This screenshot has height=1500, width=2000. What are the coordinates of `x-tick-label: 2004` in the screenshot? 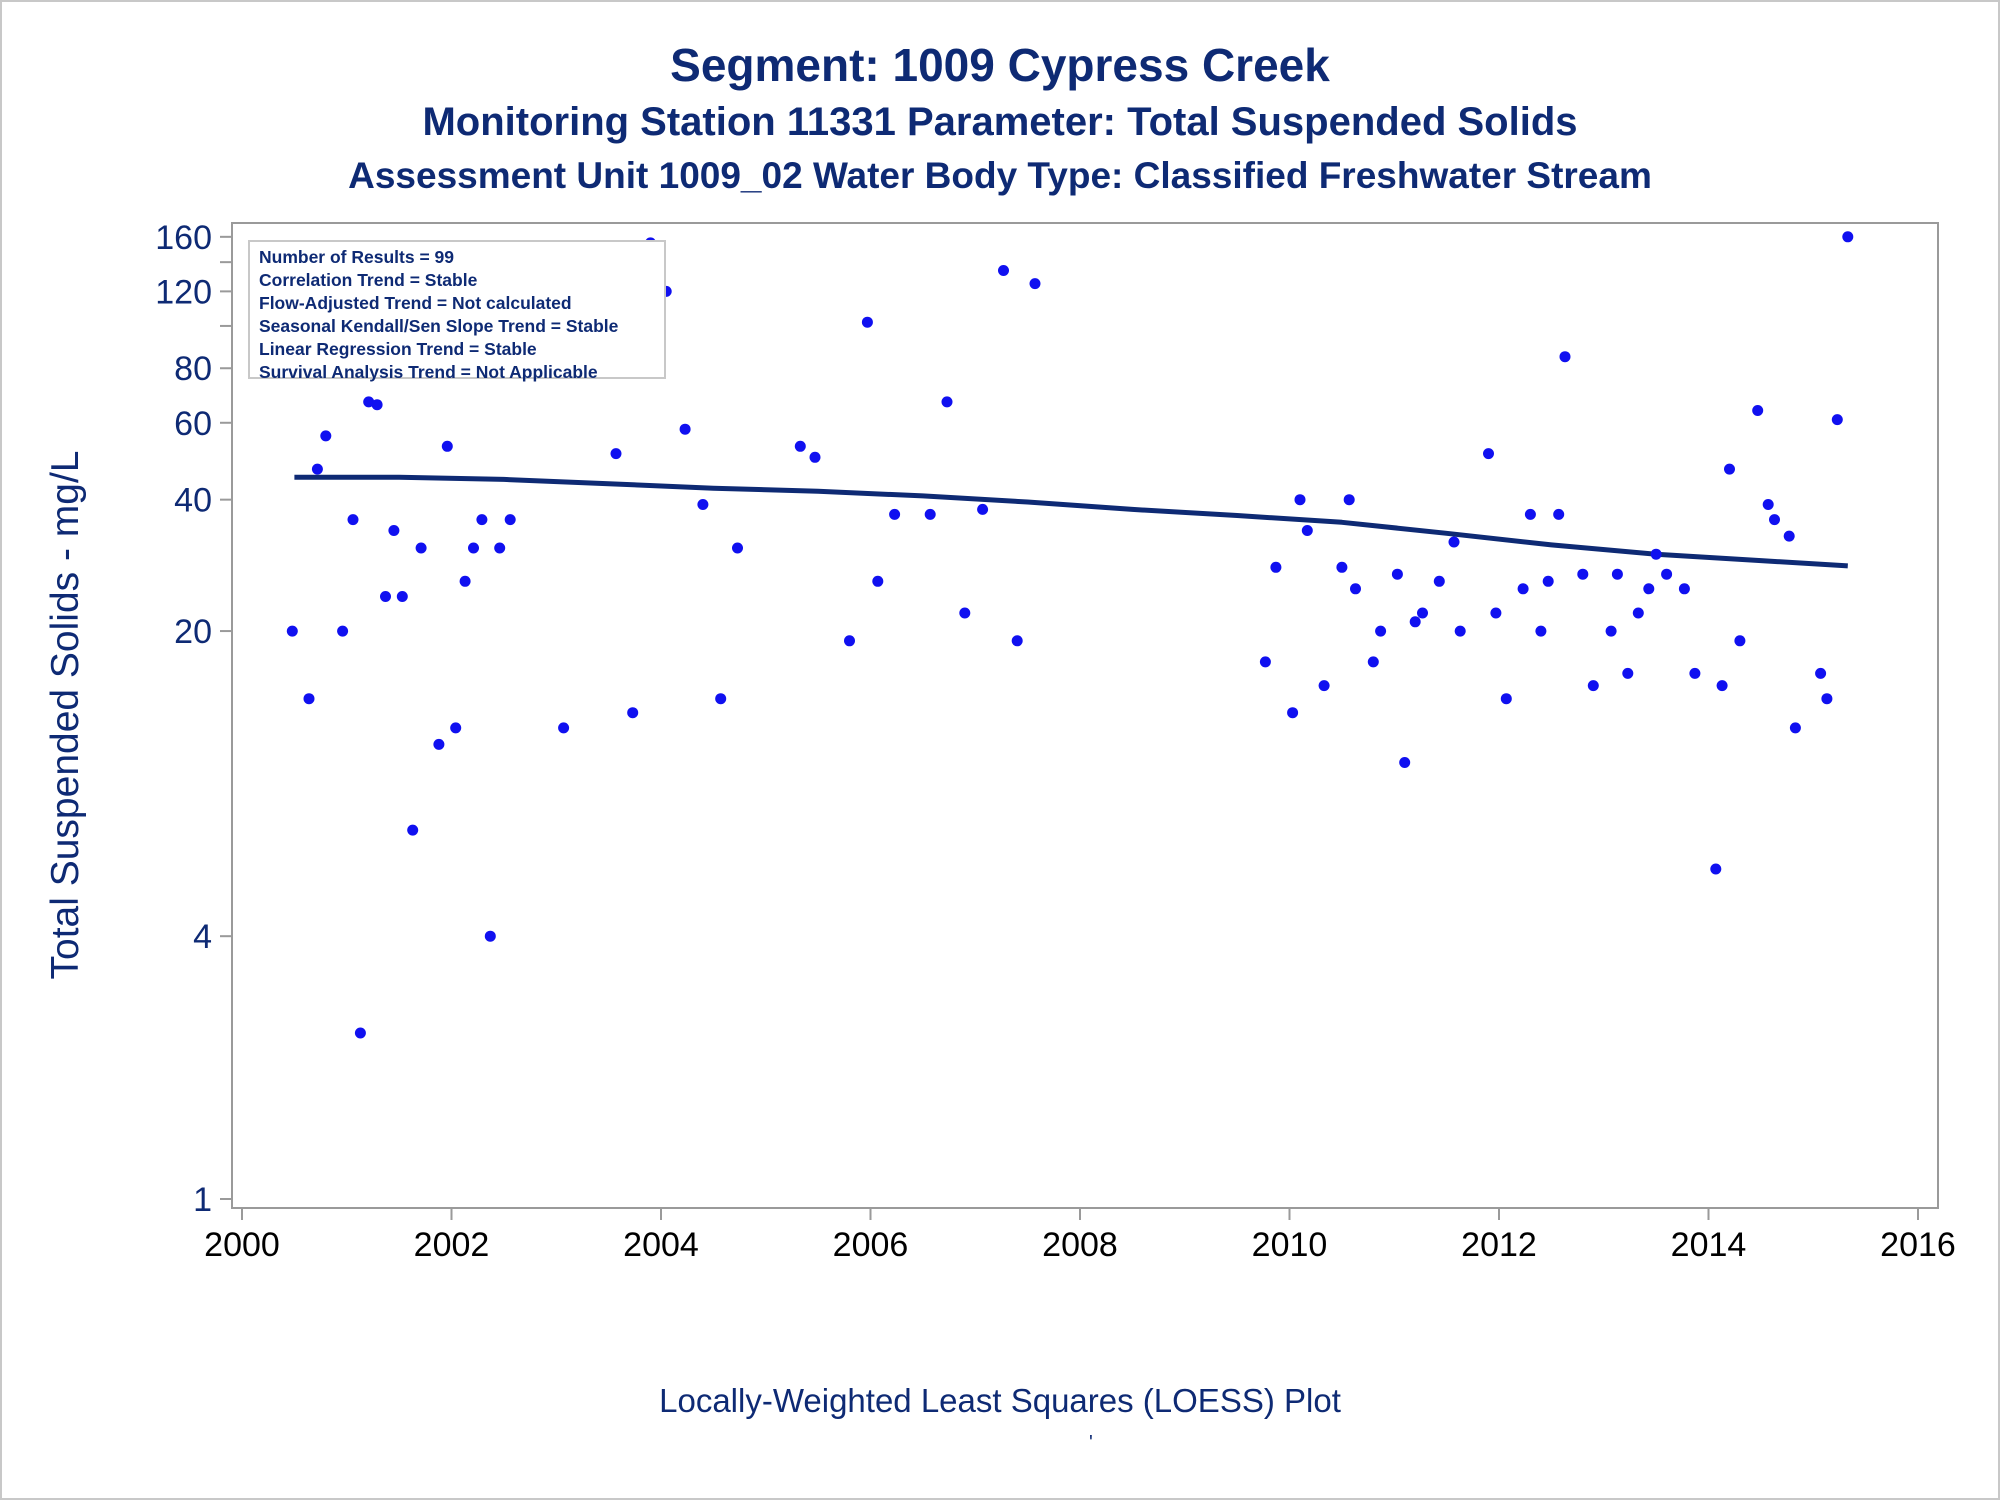 It's located at (661, 1245).